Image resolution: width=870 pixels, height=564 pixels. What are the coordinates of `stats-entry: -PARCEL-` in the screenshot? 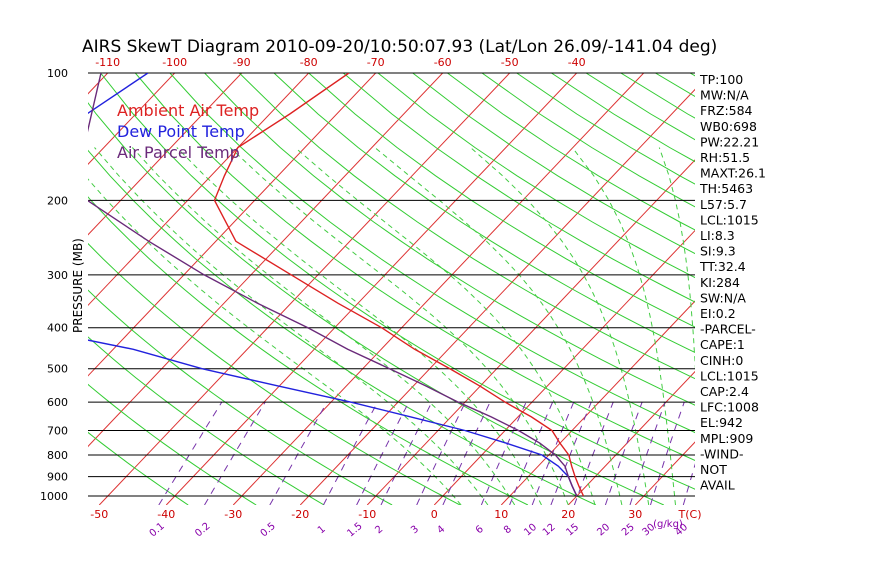 It's located at (728, 329).